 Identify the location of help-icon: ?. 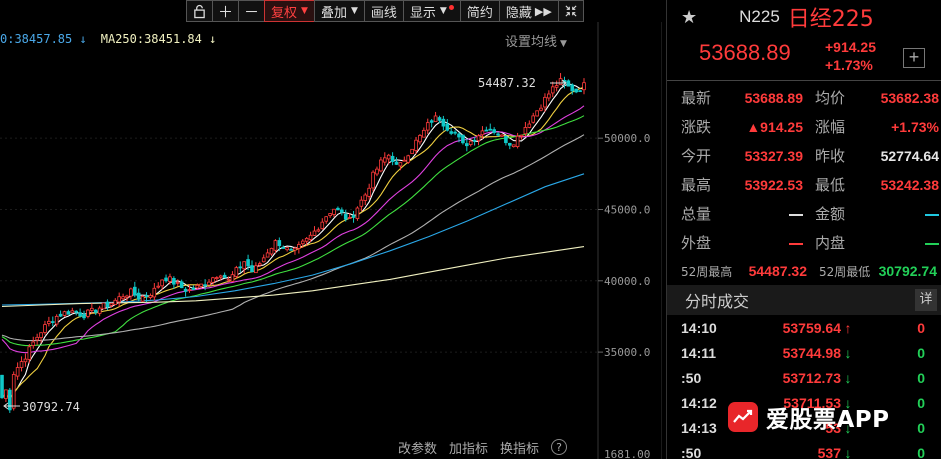
(559, 447).